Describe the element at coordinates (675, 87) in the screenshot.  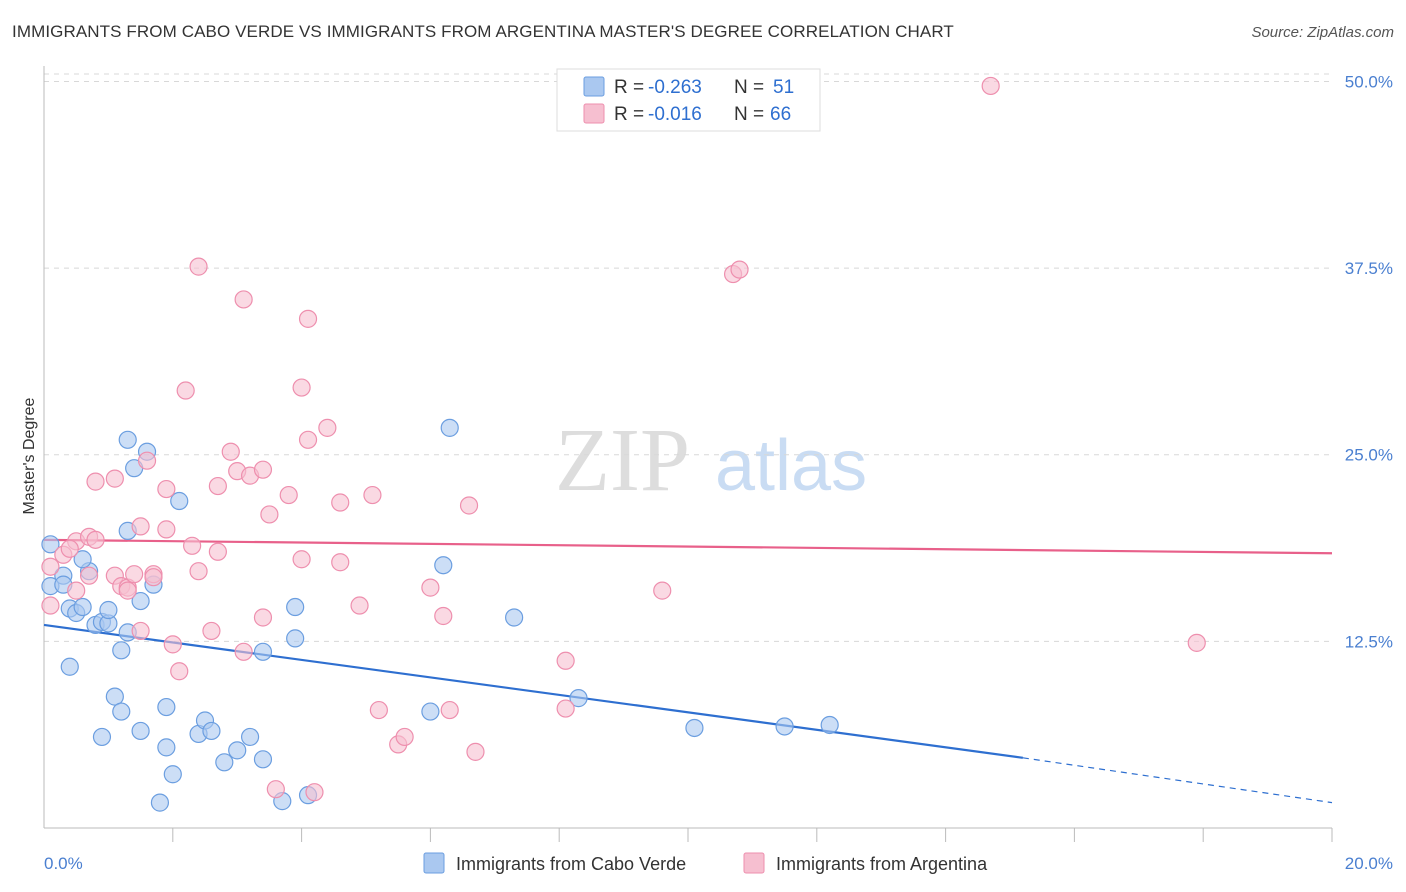
I see `legend-r-value-1: -0.263` at that location.